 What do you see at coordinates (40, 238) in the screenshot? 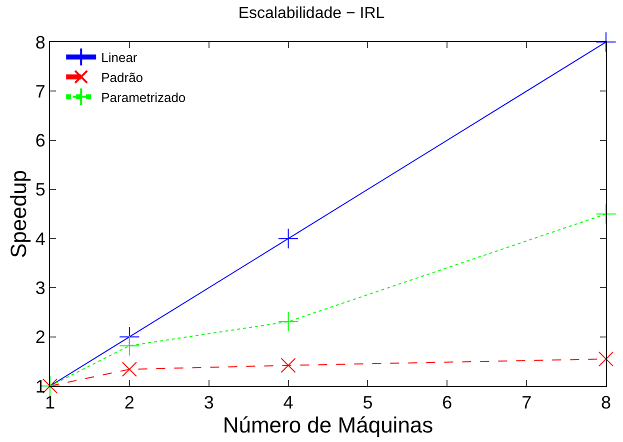
I see `y-tick-label: 4` at bounding box center [40, 238].